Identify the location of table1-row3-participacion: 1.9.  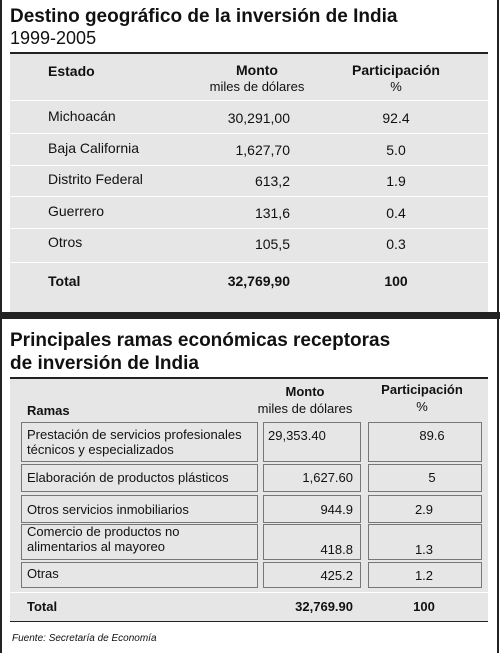
(396, 181).